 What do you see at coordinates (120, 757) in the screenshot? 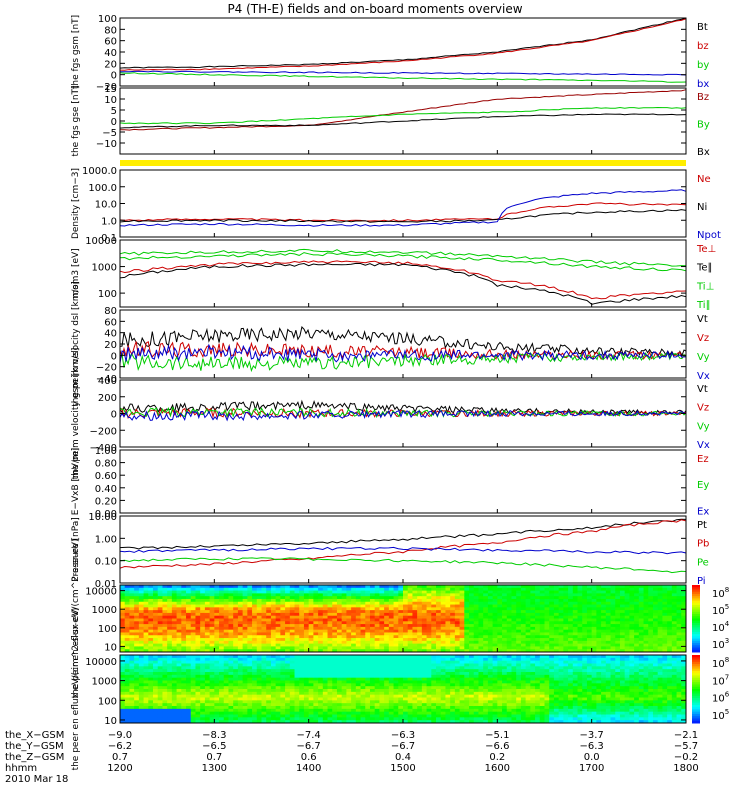
I see `xaxis-value-2-0: 0.7` at bounding box center [120, 757].